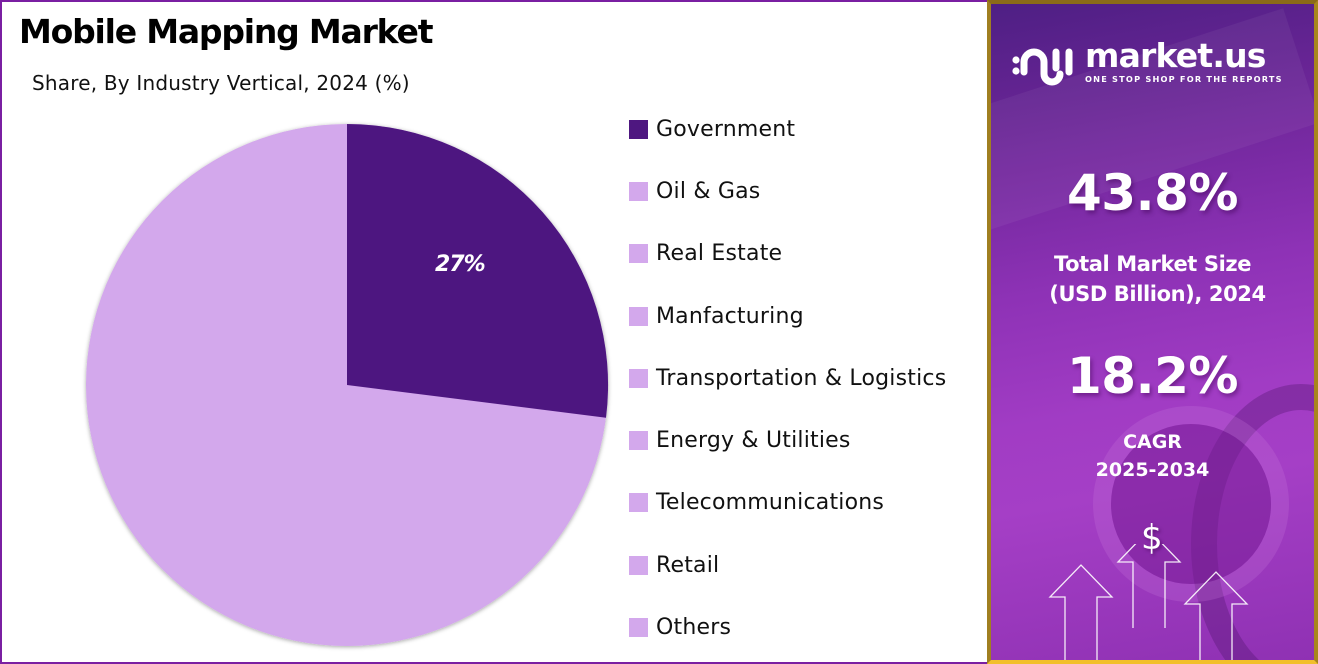 The height and width of the screenshot is (664, 1318). Describe the element at coordinates (770, 503) in the screenshot. I see `legend-label: Telecommunications` at that location.